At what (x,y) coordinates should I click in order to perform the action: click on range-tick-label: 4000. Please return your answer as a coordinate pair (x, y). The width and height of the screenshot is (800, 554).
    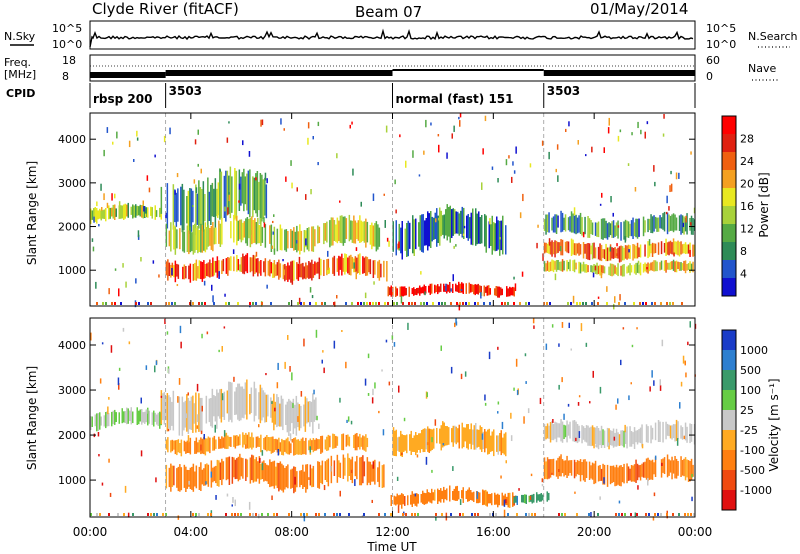
    Looking at the image, I should click on (72, 139).